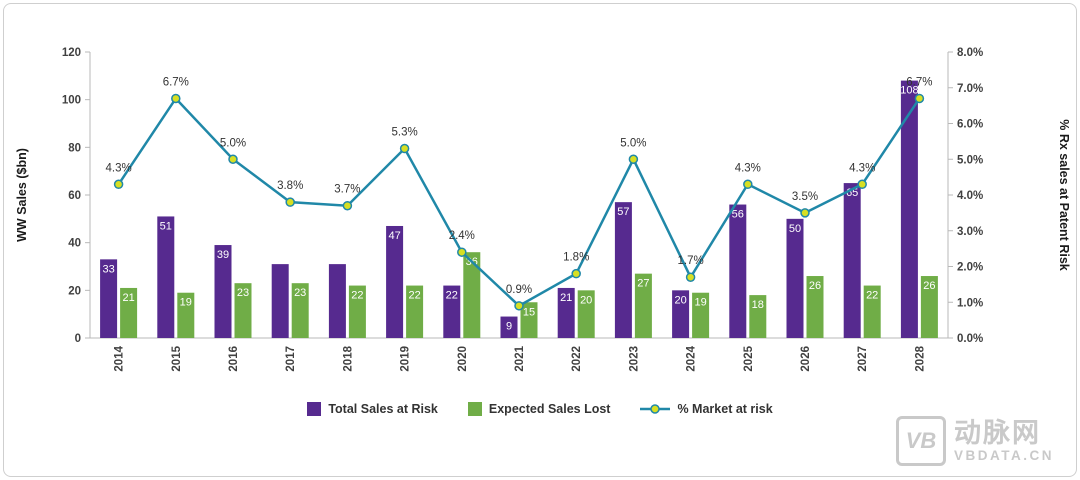  Describe the element at coordinates (970, 268) in the screenshot. I see `right-tick-label: 2.0%` at that location.